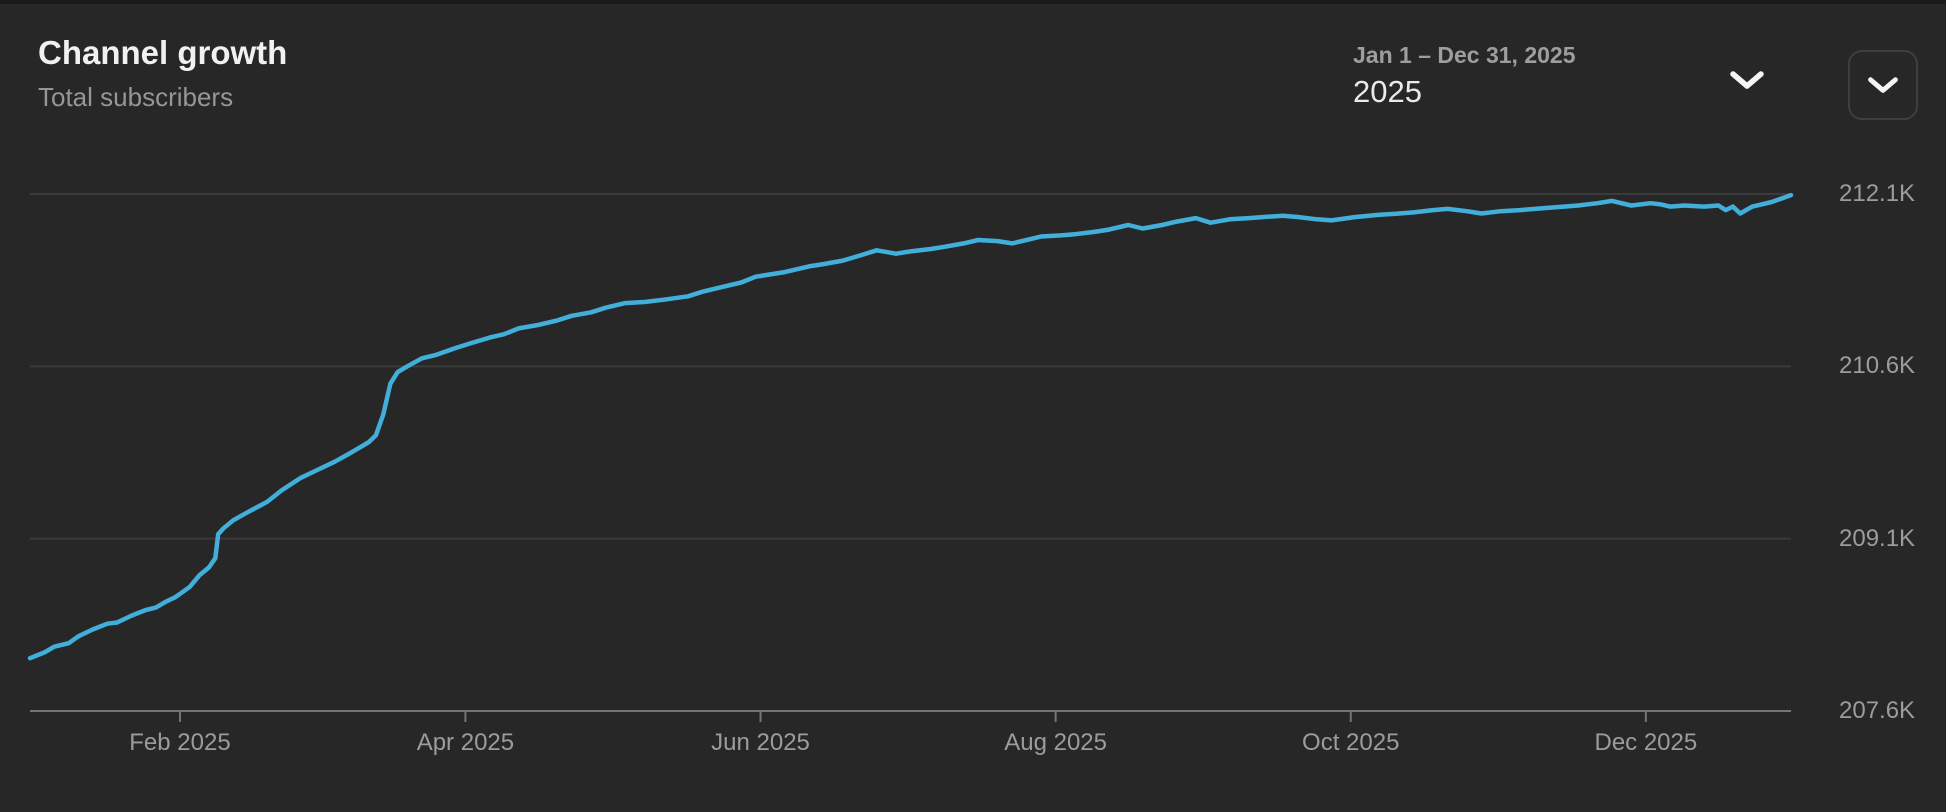 The image size is (1946, 812). I want to click on x-axis-label: Apr 2025, so click(465, 742).